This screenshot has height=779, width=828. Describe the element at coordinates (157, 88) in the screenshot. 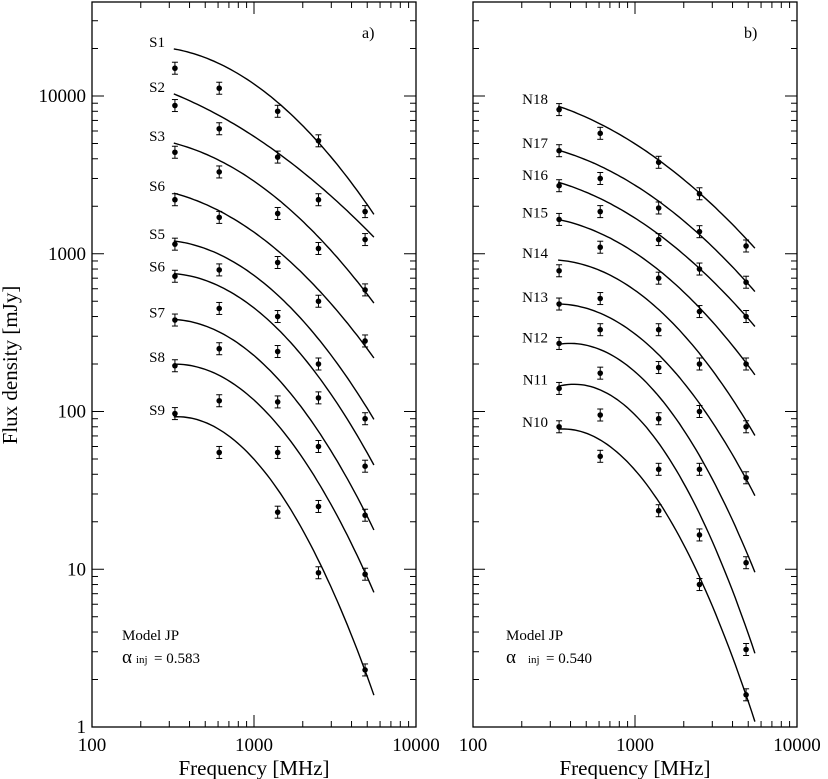

I see `series-label: S2` at that location.